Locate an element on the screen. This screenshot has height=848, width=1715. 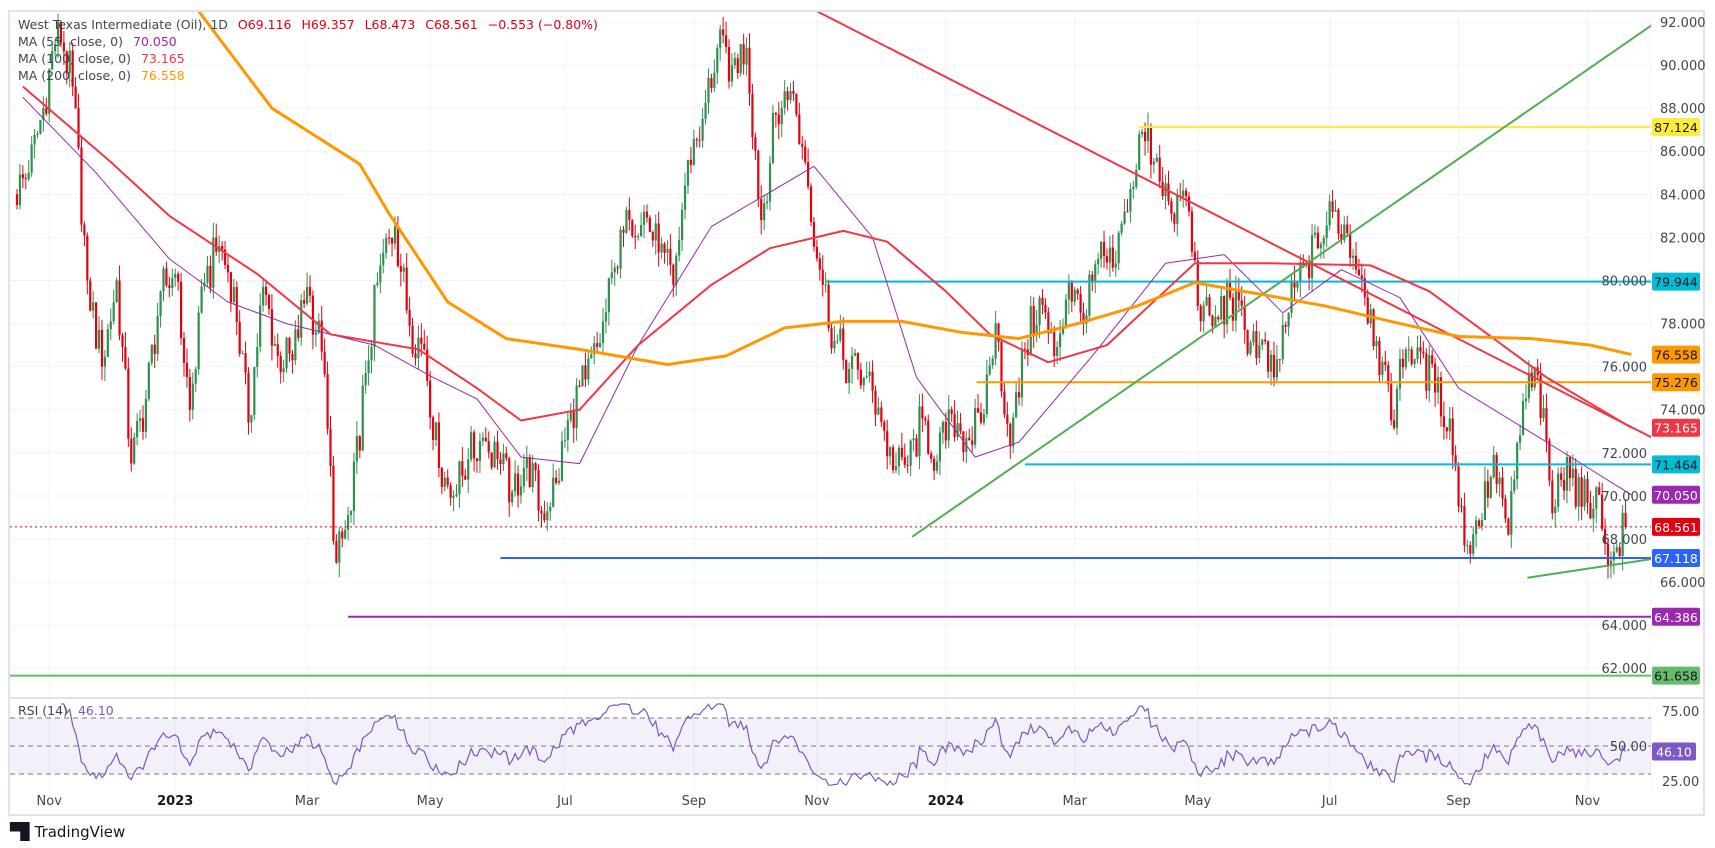
price-badge-label: 64.386 is located at coordinates (1676, 617).